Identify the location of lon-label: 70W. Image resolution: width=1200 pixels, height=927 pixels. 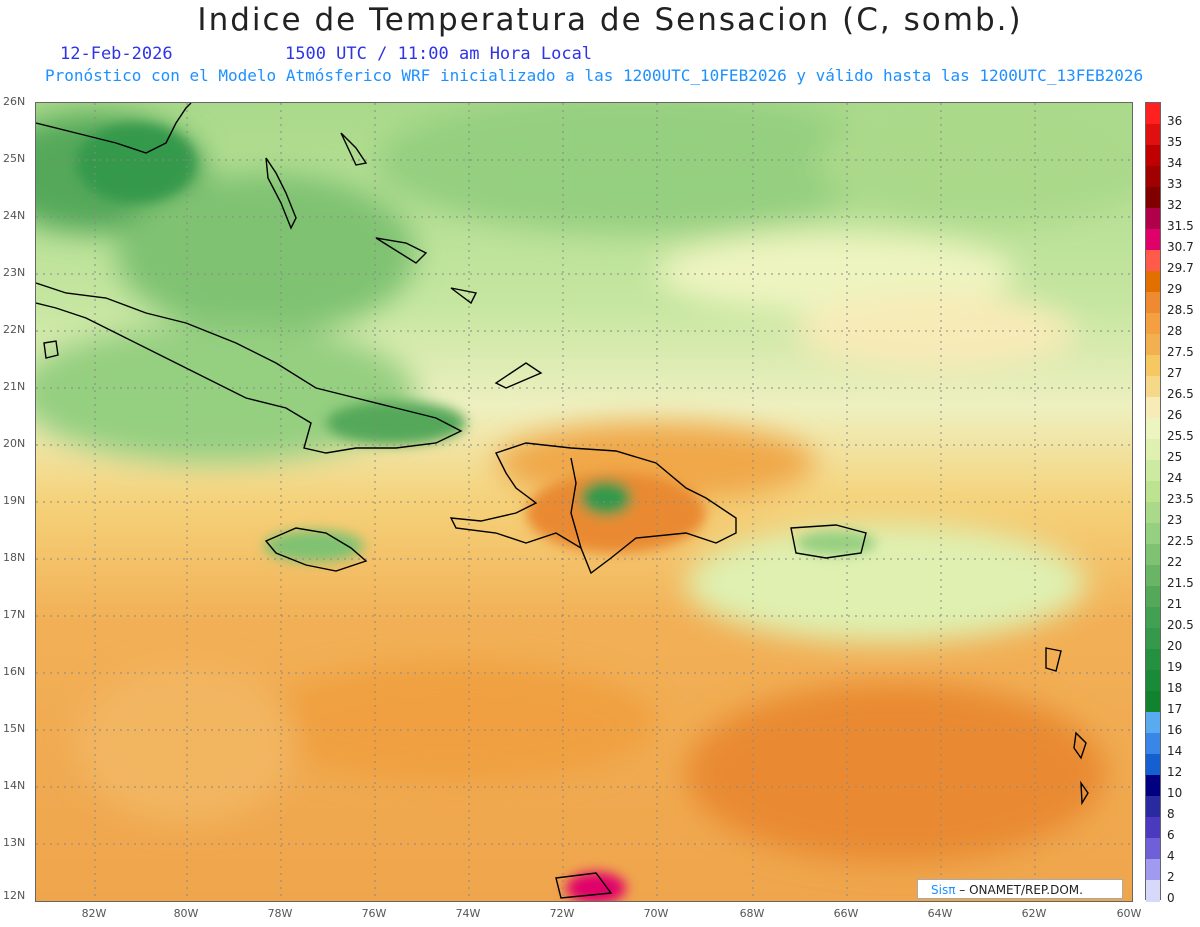
(656, 913).